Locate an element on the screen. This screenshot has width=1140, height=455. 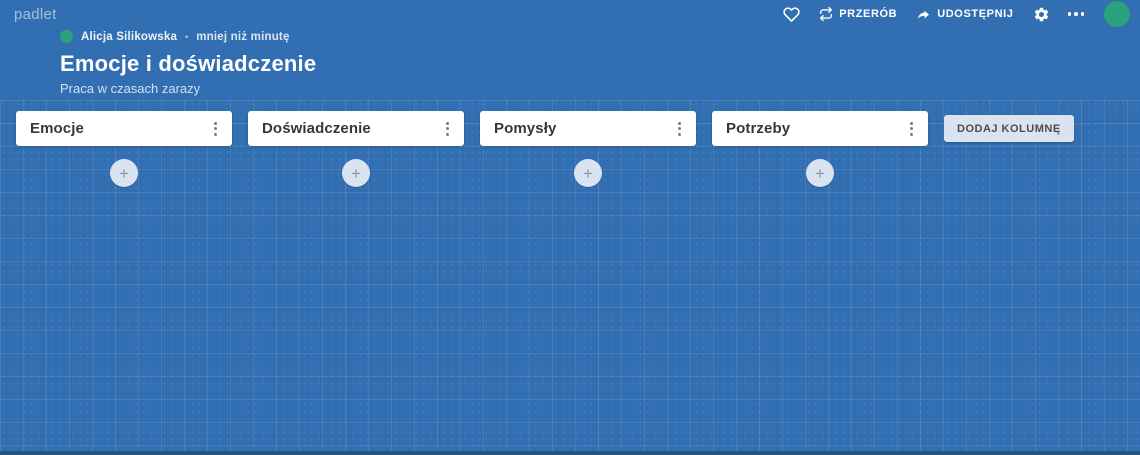
author-name: Alicja Silikowska is located at coordinates (129, 36).